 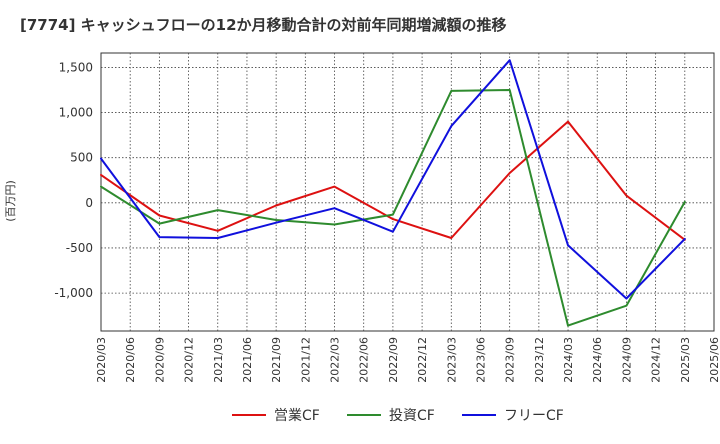 What do you see at coordinates (101, 360) in the screenshot?
I see `x-tick-label: 2020/03` at bounding box center [101, 360].